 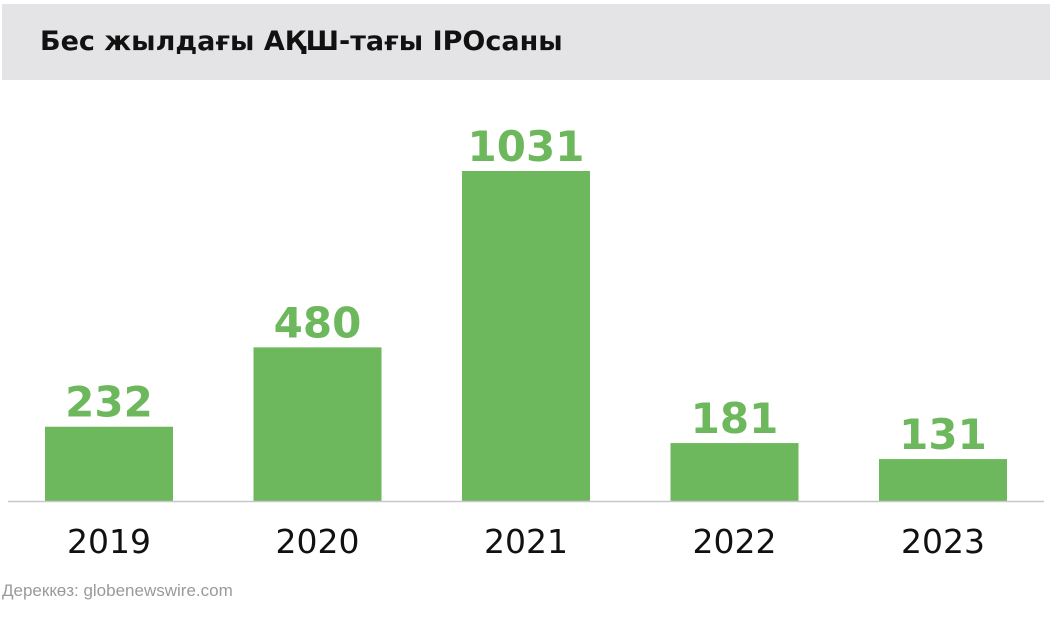 I want to click on title-bar: Бес жылдағы АҚШ-тағы IPOсаны, so click(x=526, y=42).